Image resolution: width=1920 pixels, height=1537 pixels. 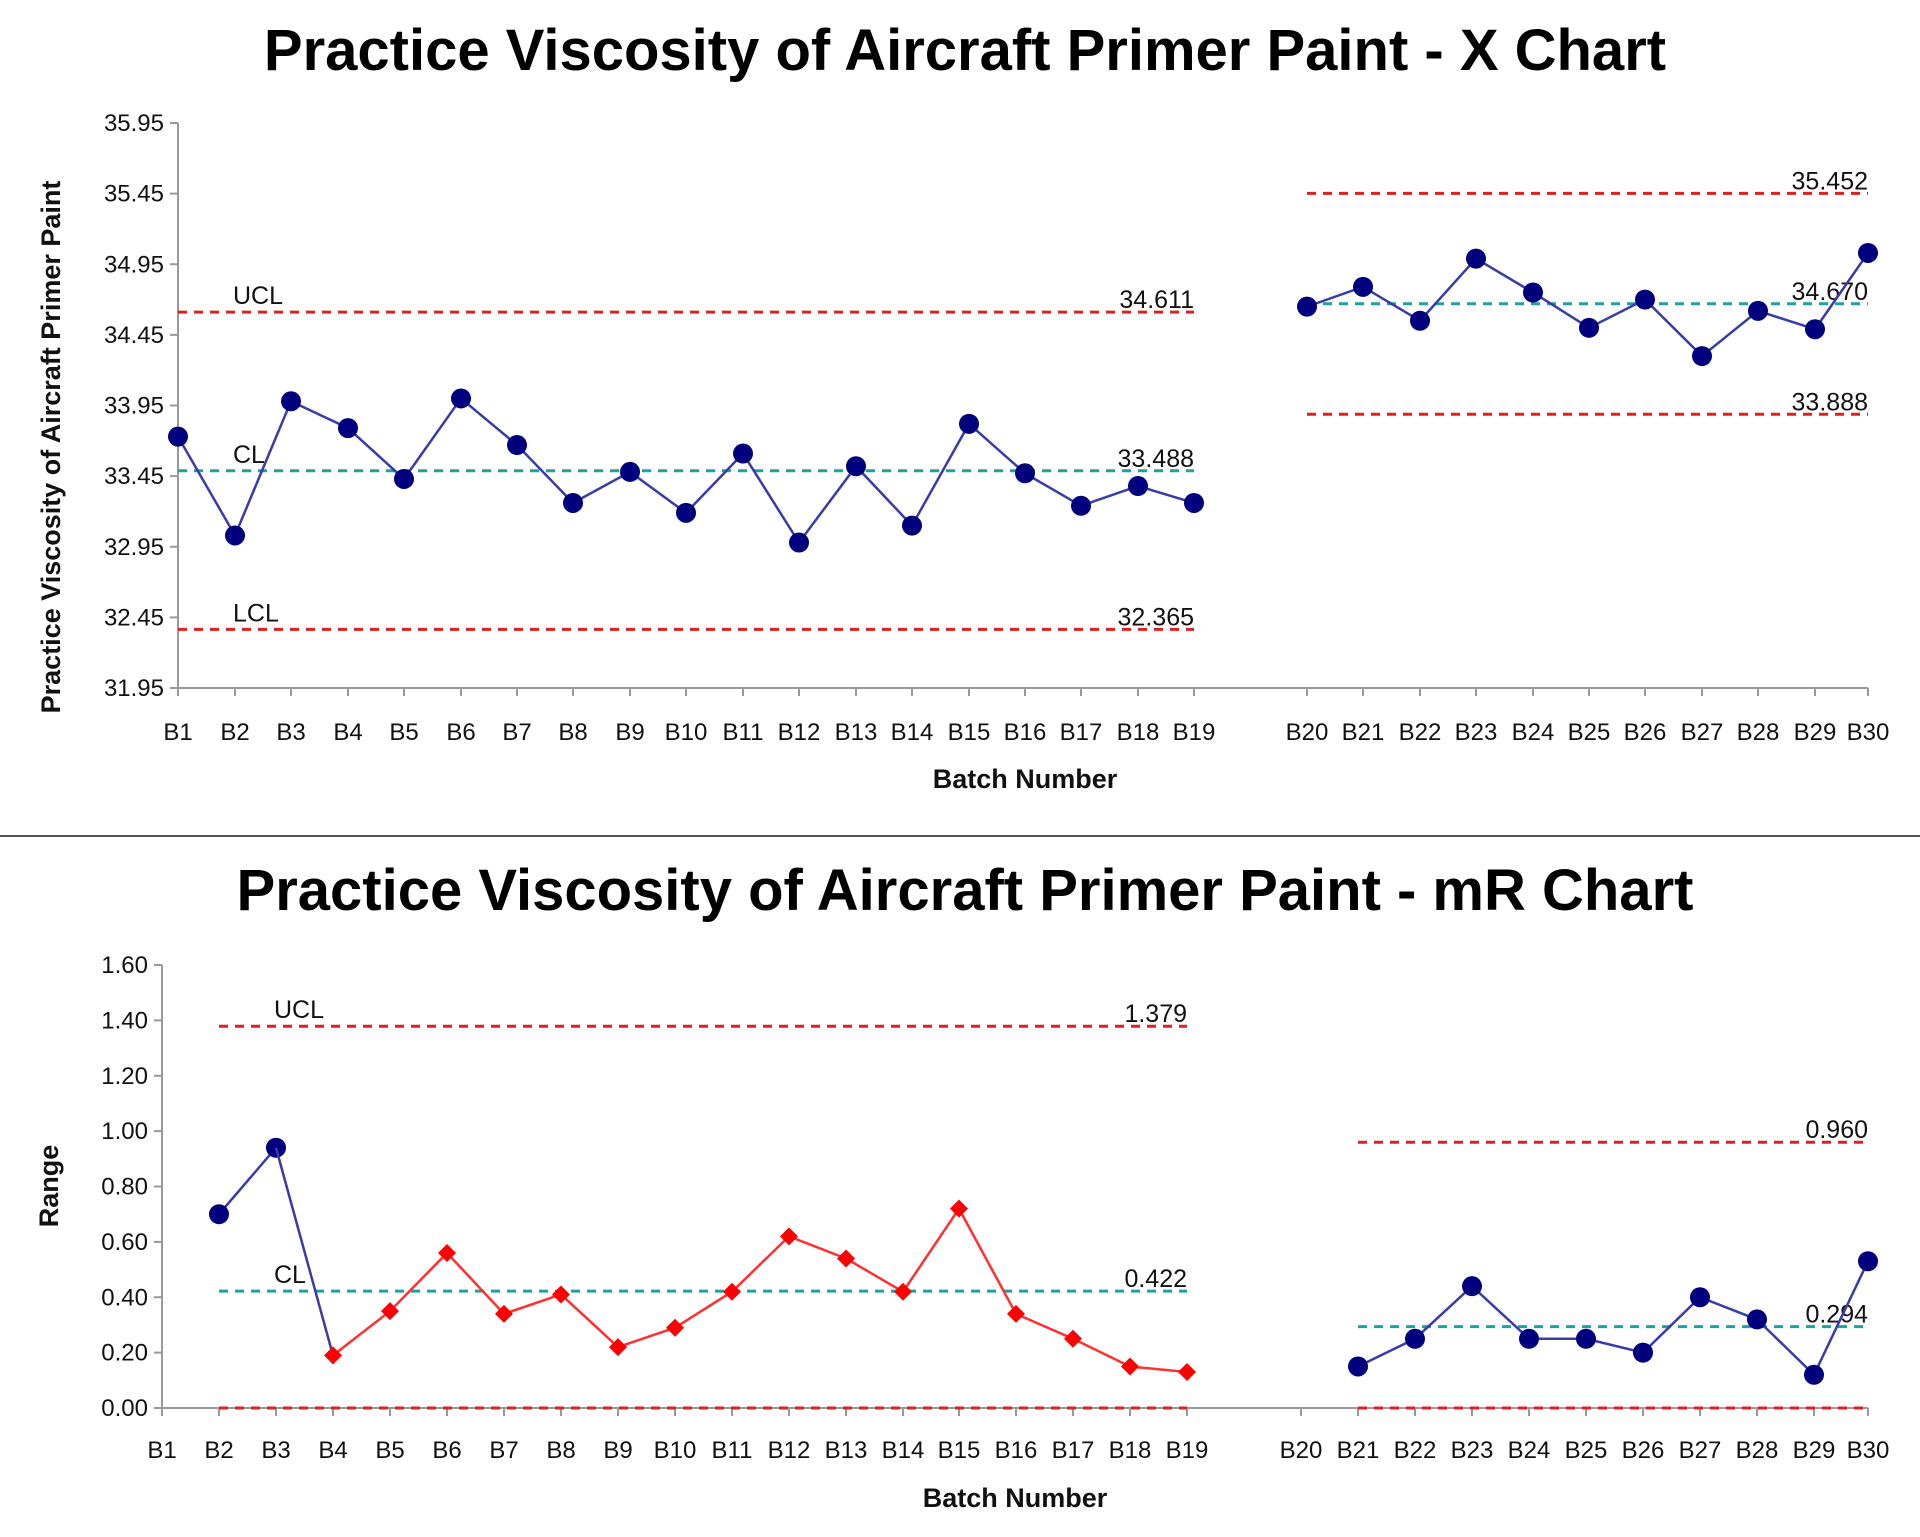 I want to click on mr-chart-x-axis-label: Batch Number, so click(x=1015, y=1498).